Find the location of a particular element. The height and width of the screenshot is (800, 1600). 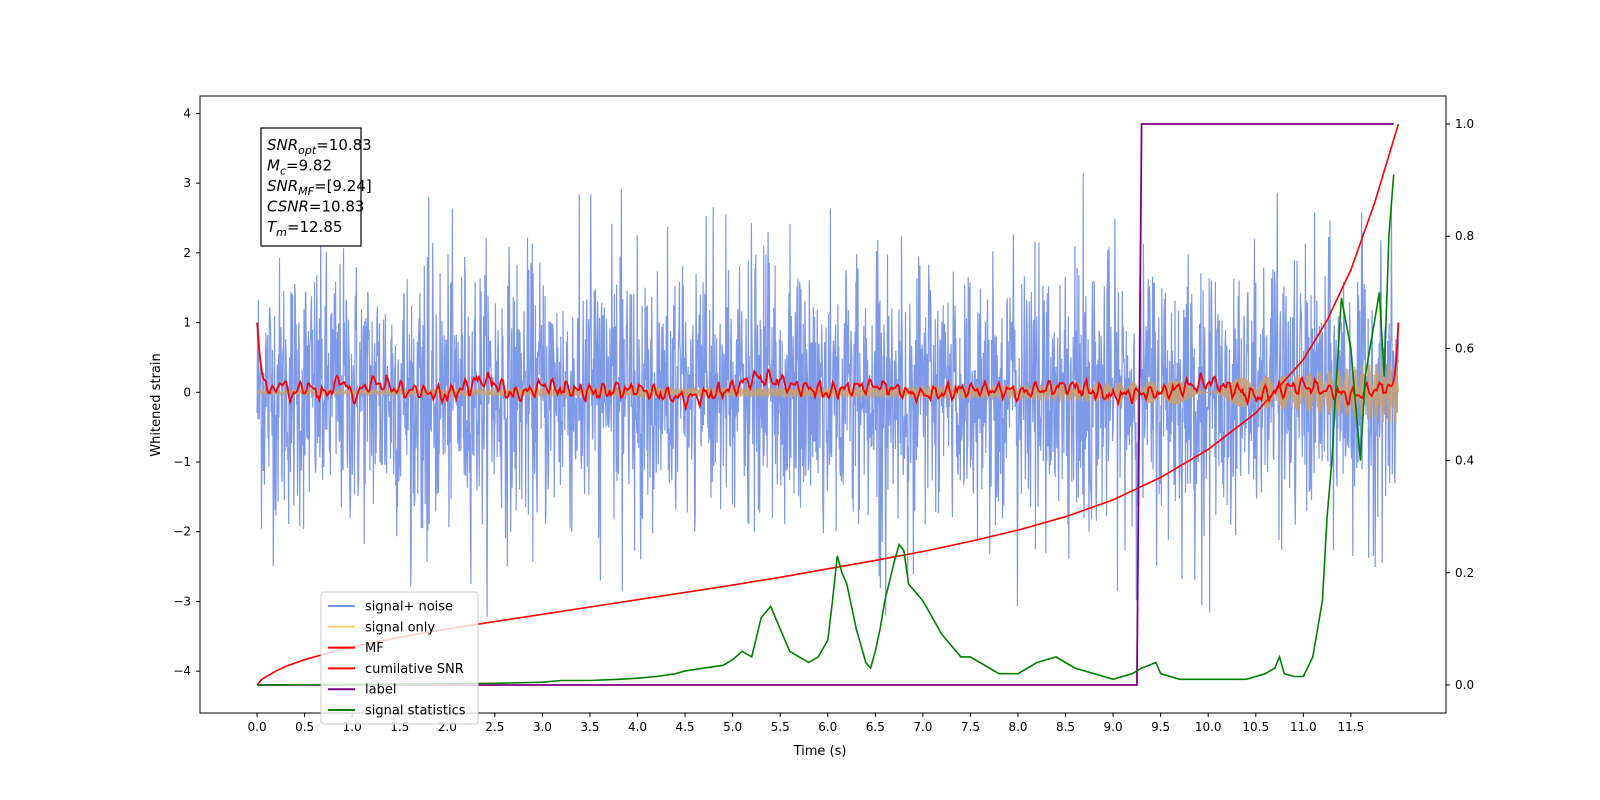

x-tick-label: 7.0 is located at coordinates (922, 727).